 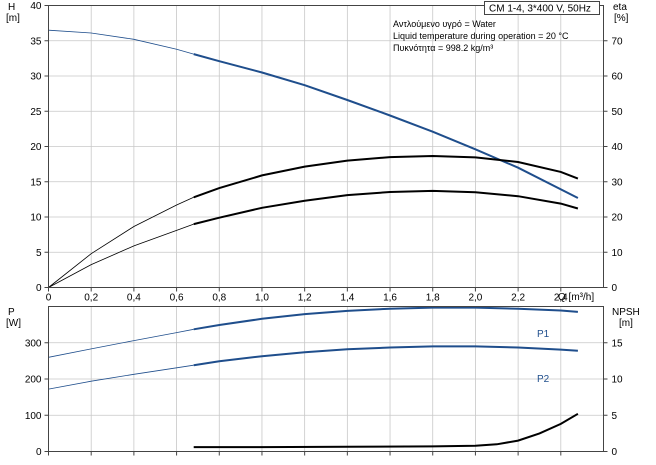 What do you see at coordinates (386, 430) in the screenshot?
I see `bottom-series-2-curve` at bounding box center [386, 430].